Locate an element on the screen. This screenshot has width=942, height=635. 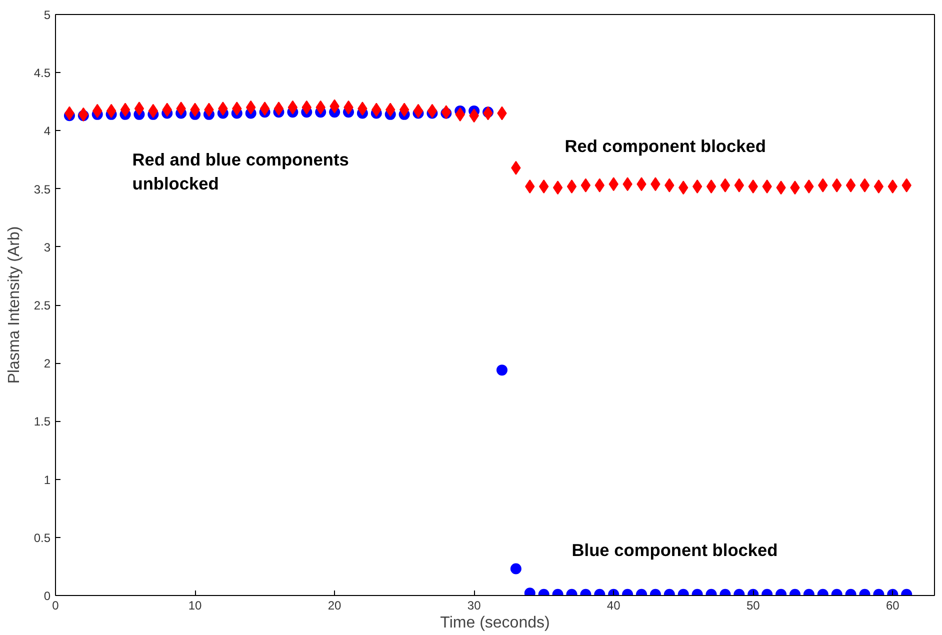
y-tick-label: 4.5 is located at coordinates (42, 73).